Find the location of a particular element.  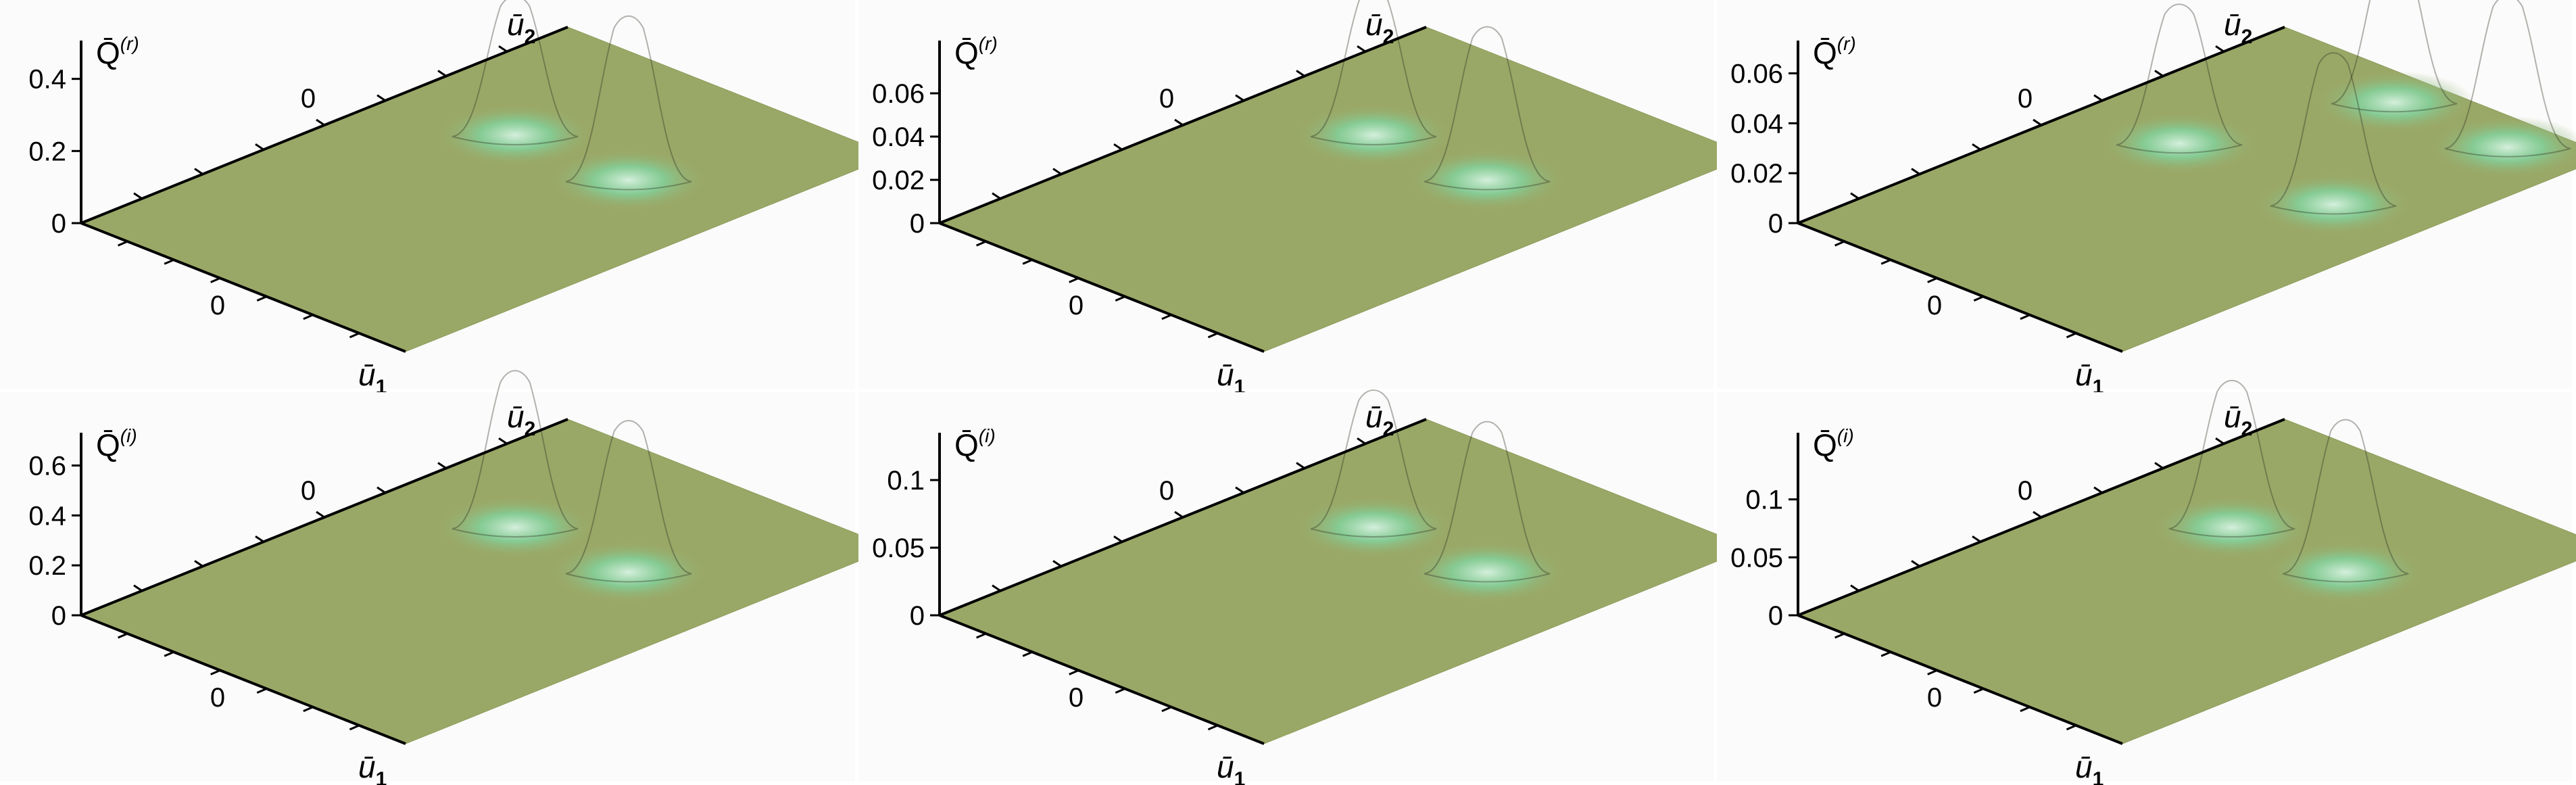

z-tick-label: 0.1 is located at coordinates (1764, 500).